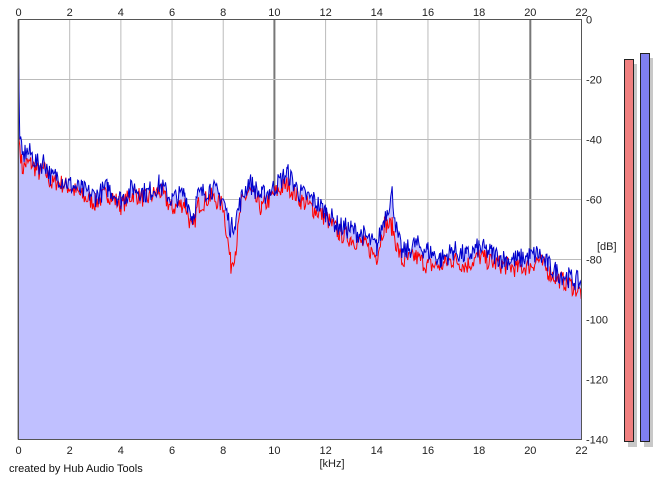 The width and height of the screenshot is (664, 481). I want to click on x-tick-top-8: 16, so click(428, 13).